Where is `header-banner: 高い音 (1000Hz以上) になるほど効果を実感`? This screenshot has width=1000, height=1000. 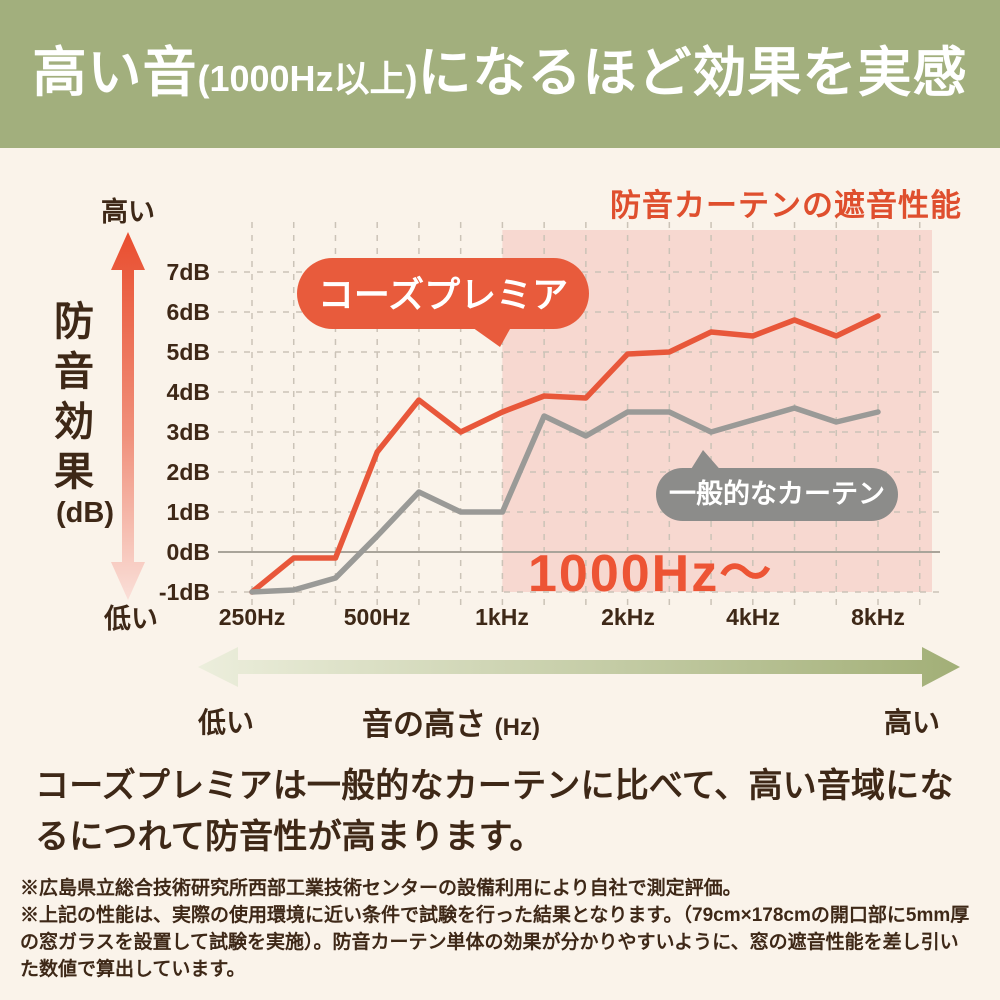
header-banner: 高い音 (1000Hz以上) になるほど効果を実感 is located at coordinates (500, 74).